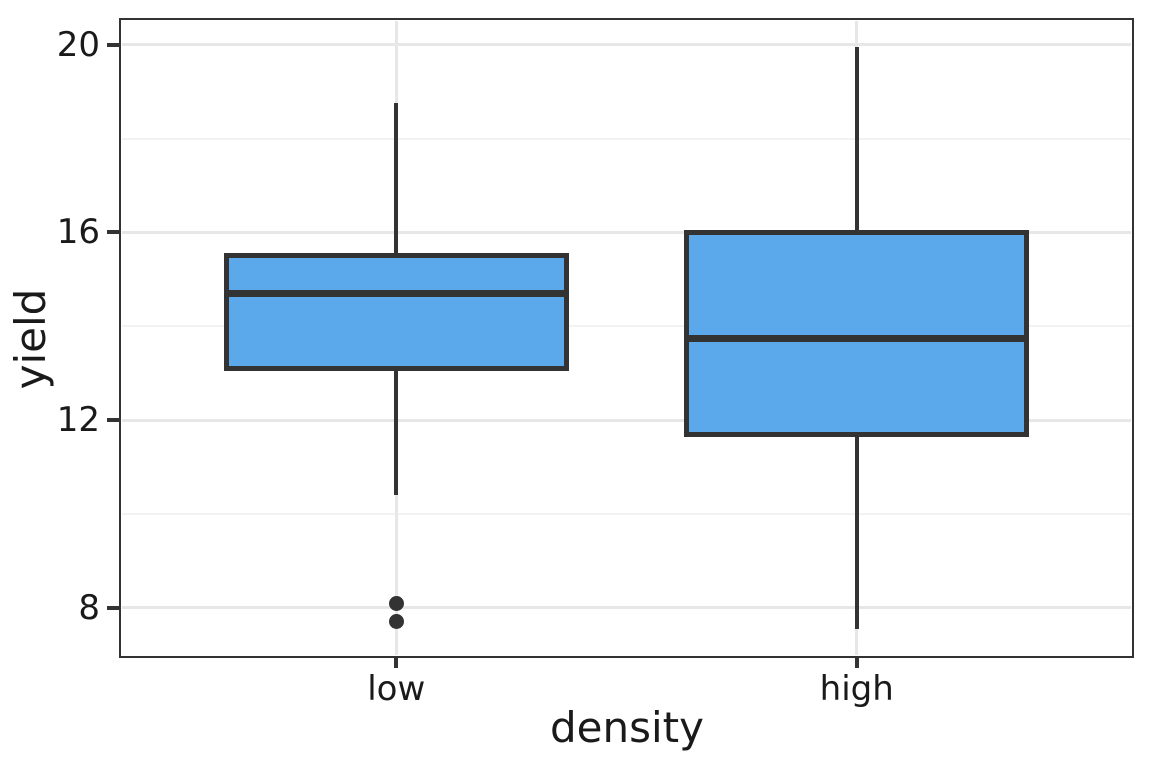  Describe the element at coordinates (30, 339) in the screenshot. I see `y-axis-title: yield` at that location.